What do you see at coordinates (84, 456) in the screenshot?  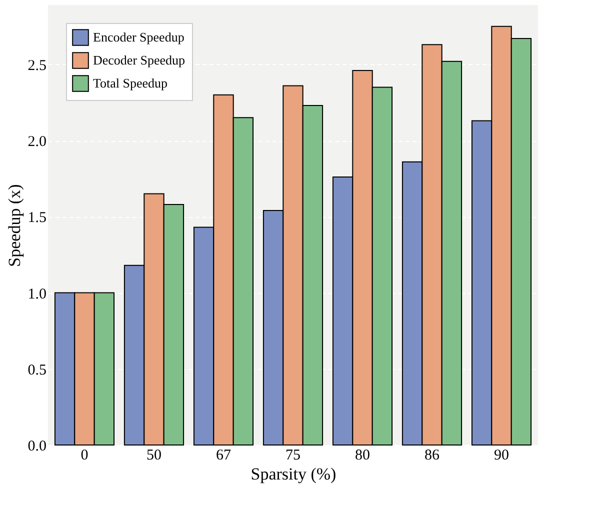 I see `x-tick-label: 0` at bounding box center [84, 456].